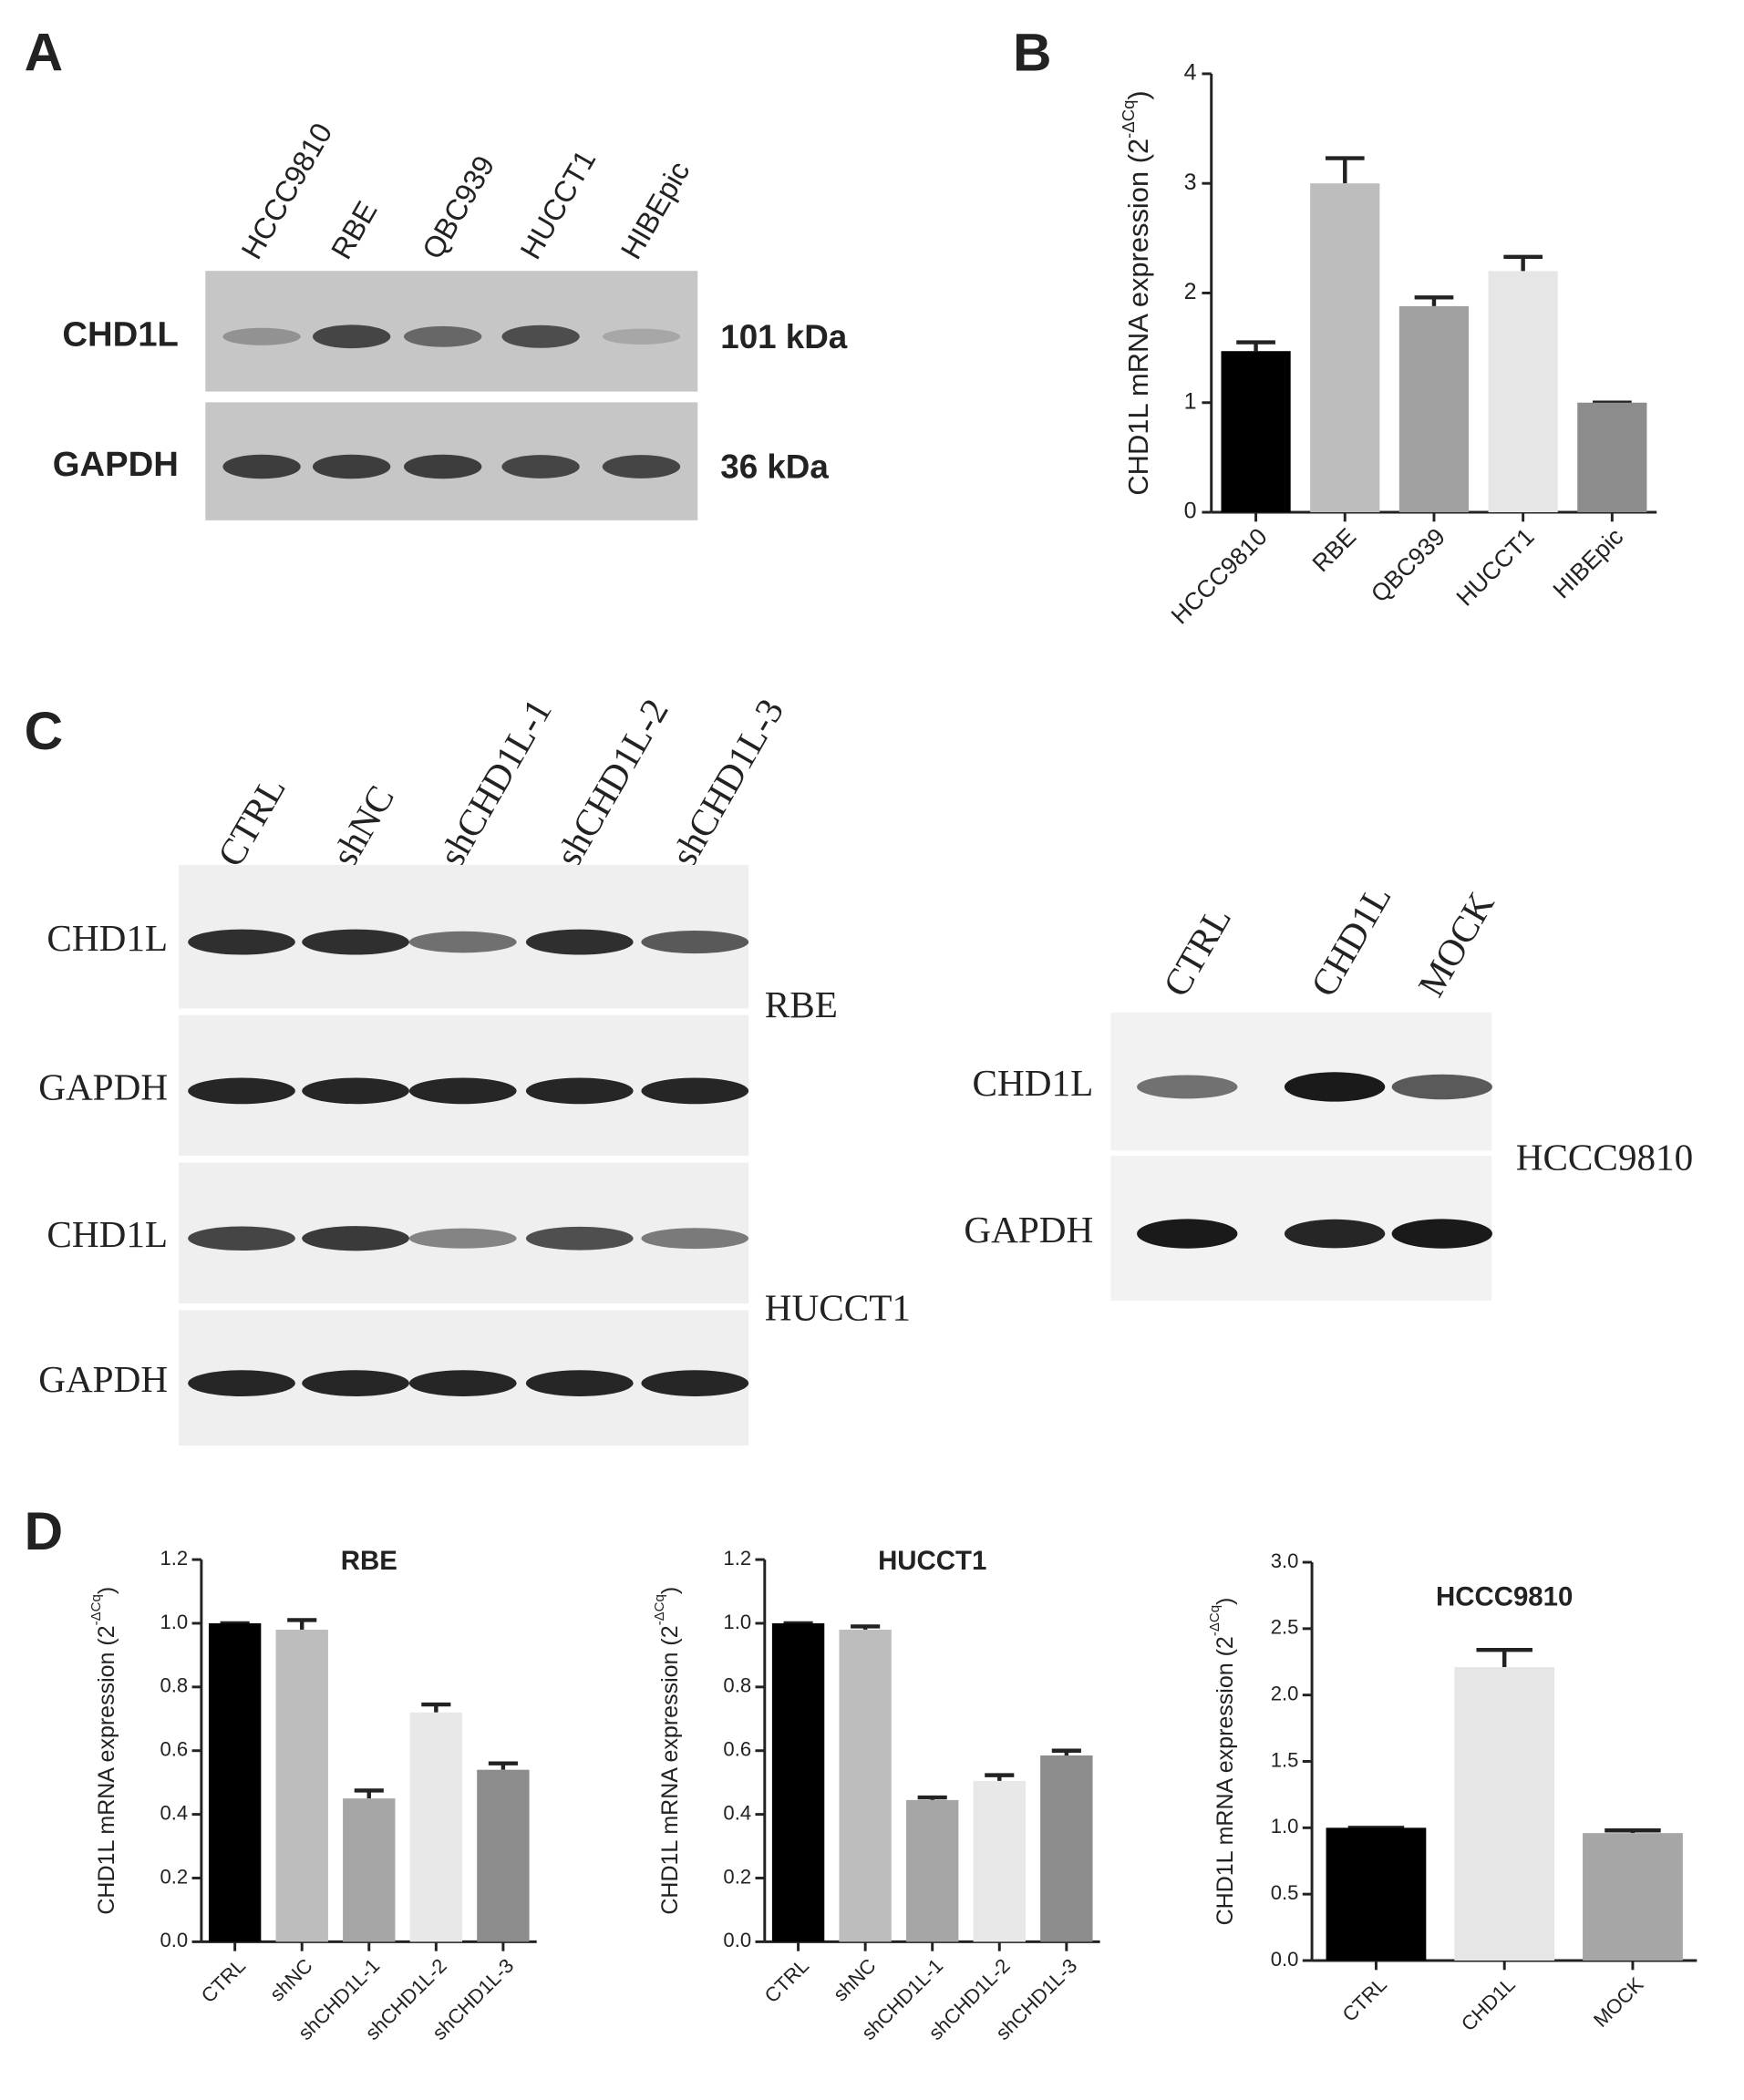 The width and height of the screenshot is (1744, 2100). What do you see at coordinates (1191, 511) in the screenshot?
I see `y-tick-label: 0` at bounding box center [1191, 511].